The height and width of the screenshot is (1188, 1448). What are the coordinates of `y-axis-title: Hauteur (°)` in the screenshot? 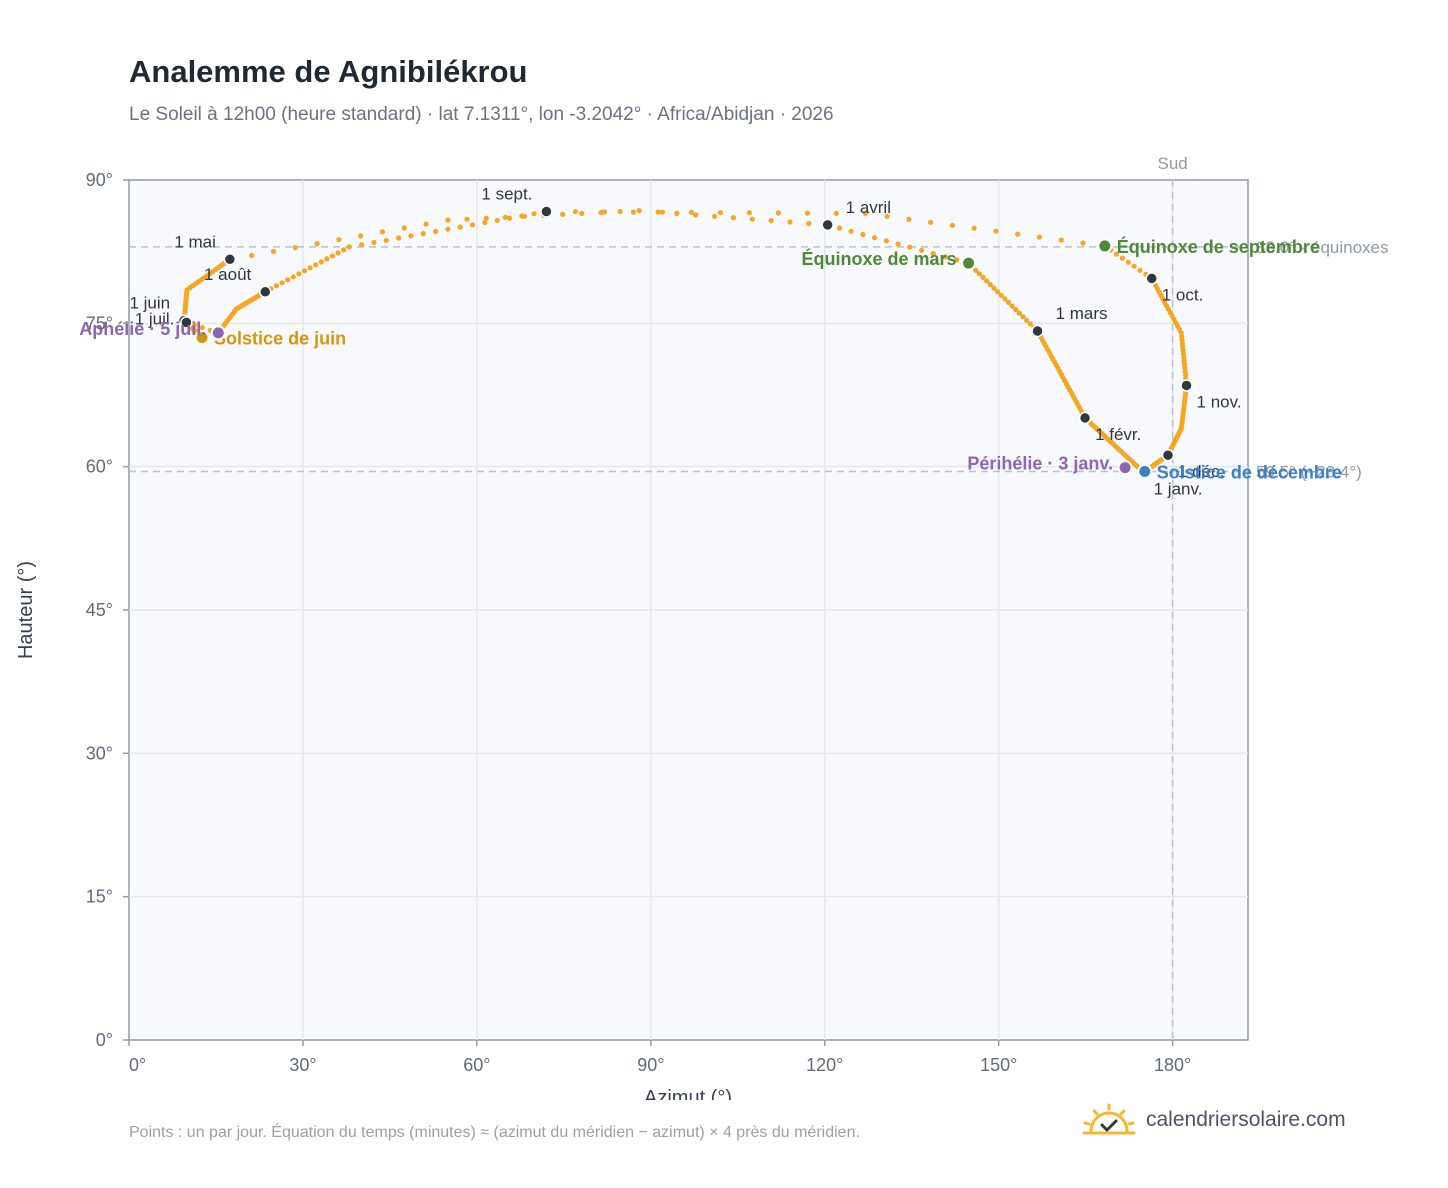 It's located at (26, 610).